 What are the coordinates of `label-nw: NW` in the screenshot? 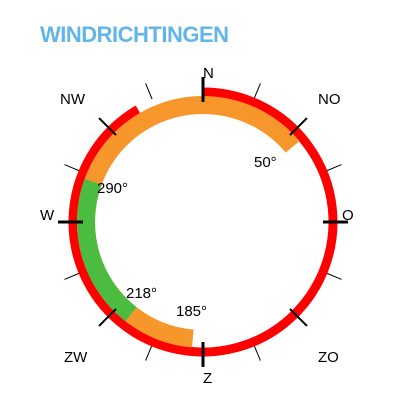 It's located at (73, 99).